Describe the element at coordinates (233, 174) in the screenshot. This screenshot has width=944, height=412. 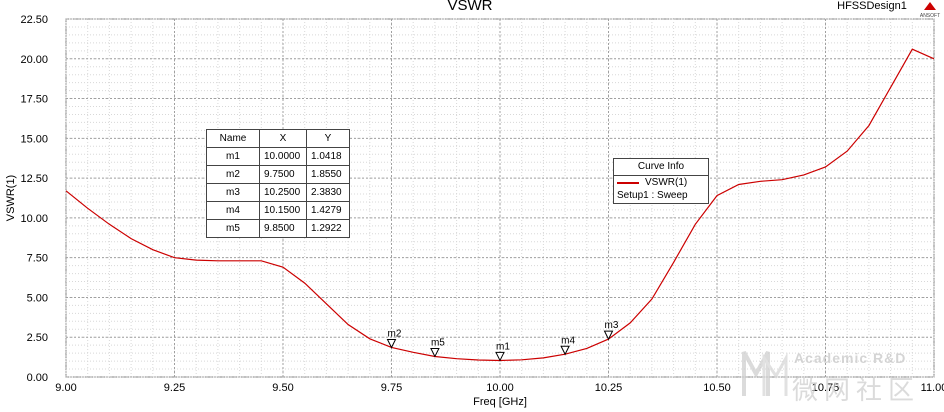
I see `marker-name: m2` at that location.